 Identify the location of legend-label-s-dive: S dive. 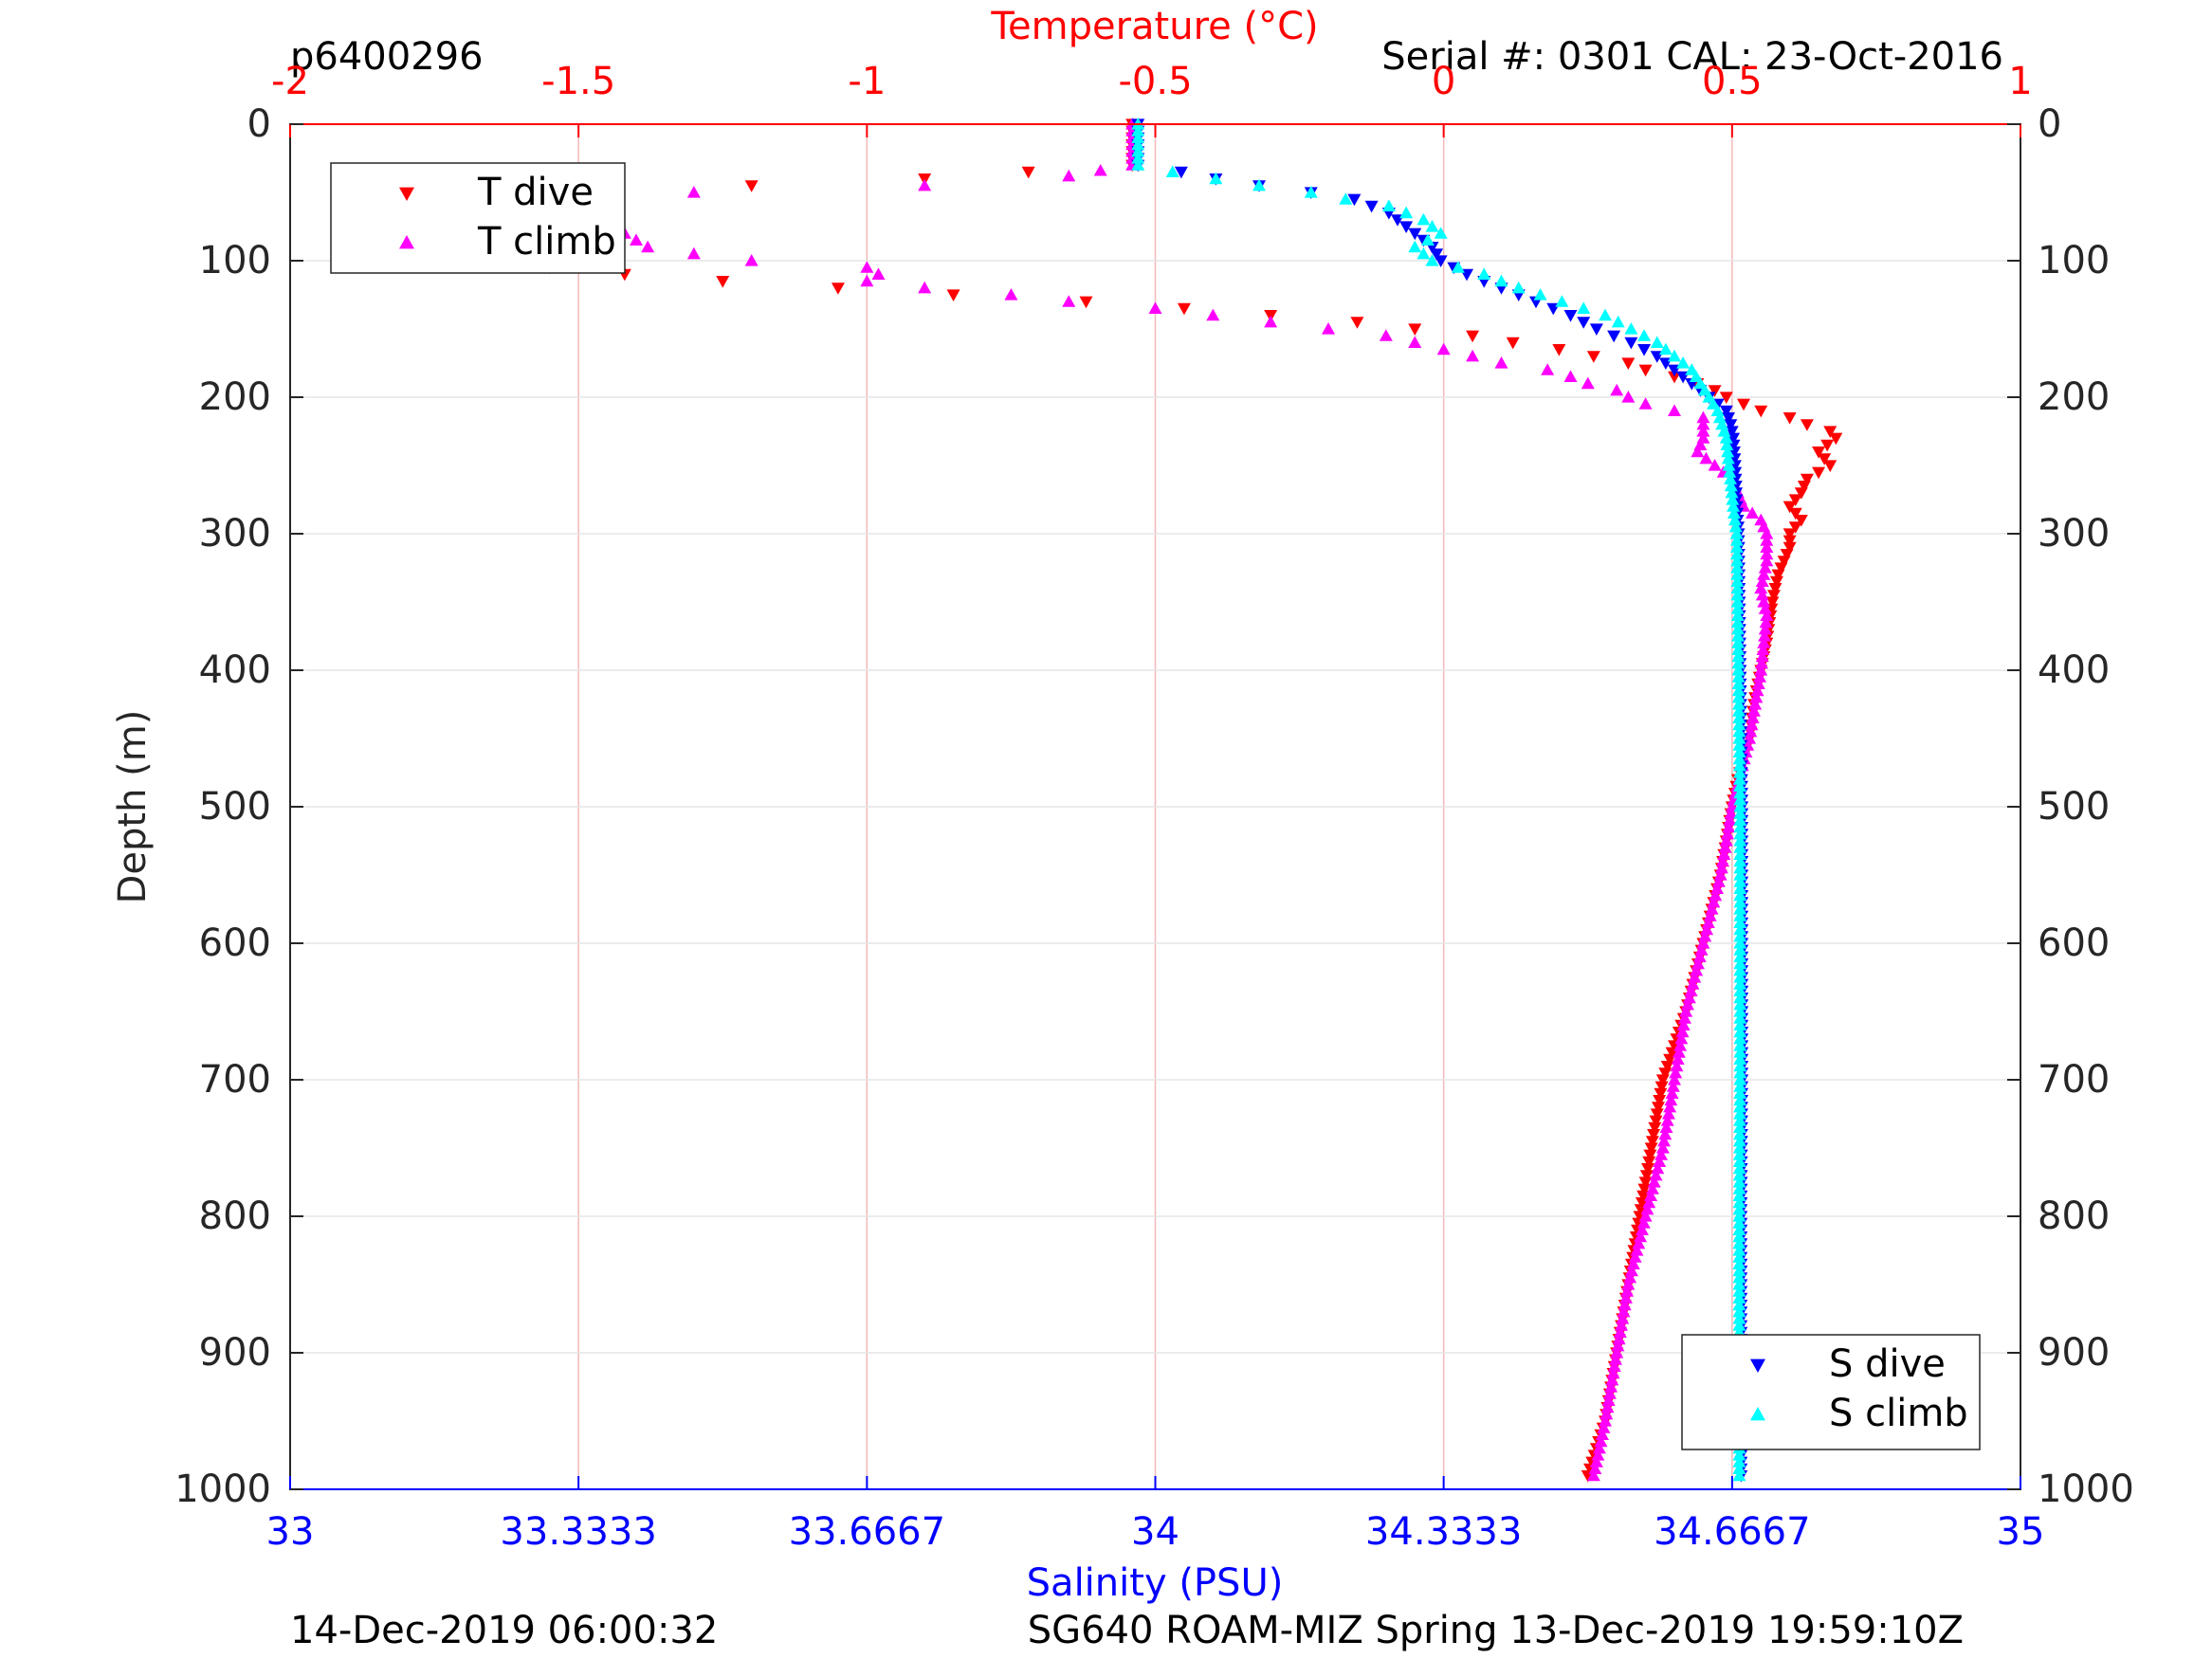
(1887, 1364).